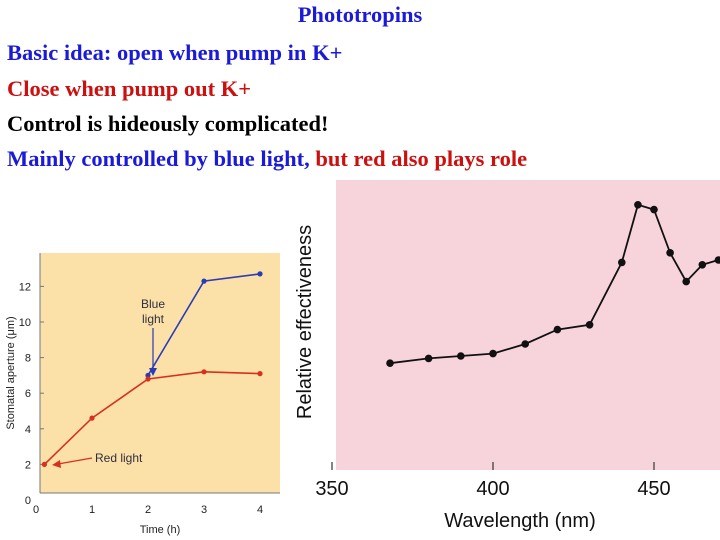 This screenshot has width=720, height=540. I want to click on slide-title-text: Phototropins, so click(360, 14).